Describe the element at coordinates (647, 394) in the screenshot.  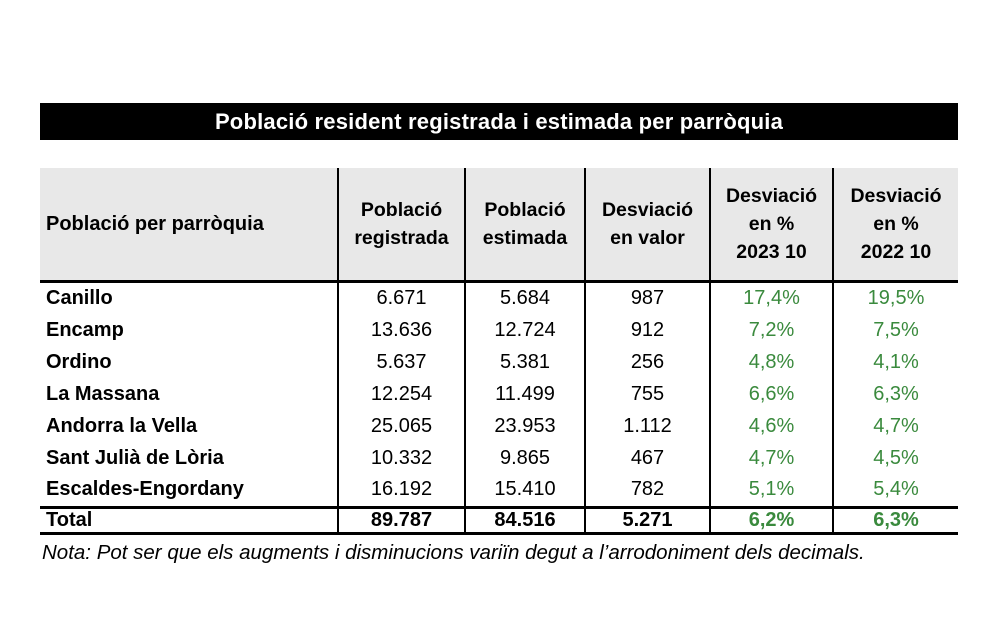
I see `deviation-value: 755` at that location.